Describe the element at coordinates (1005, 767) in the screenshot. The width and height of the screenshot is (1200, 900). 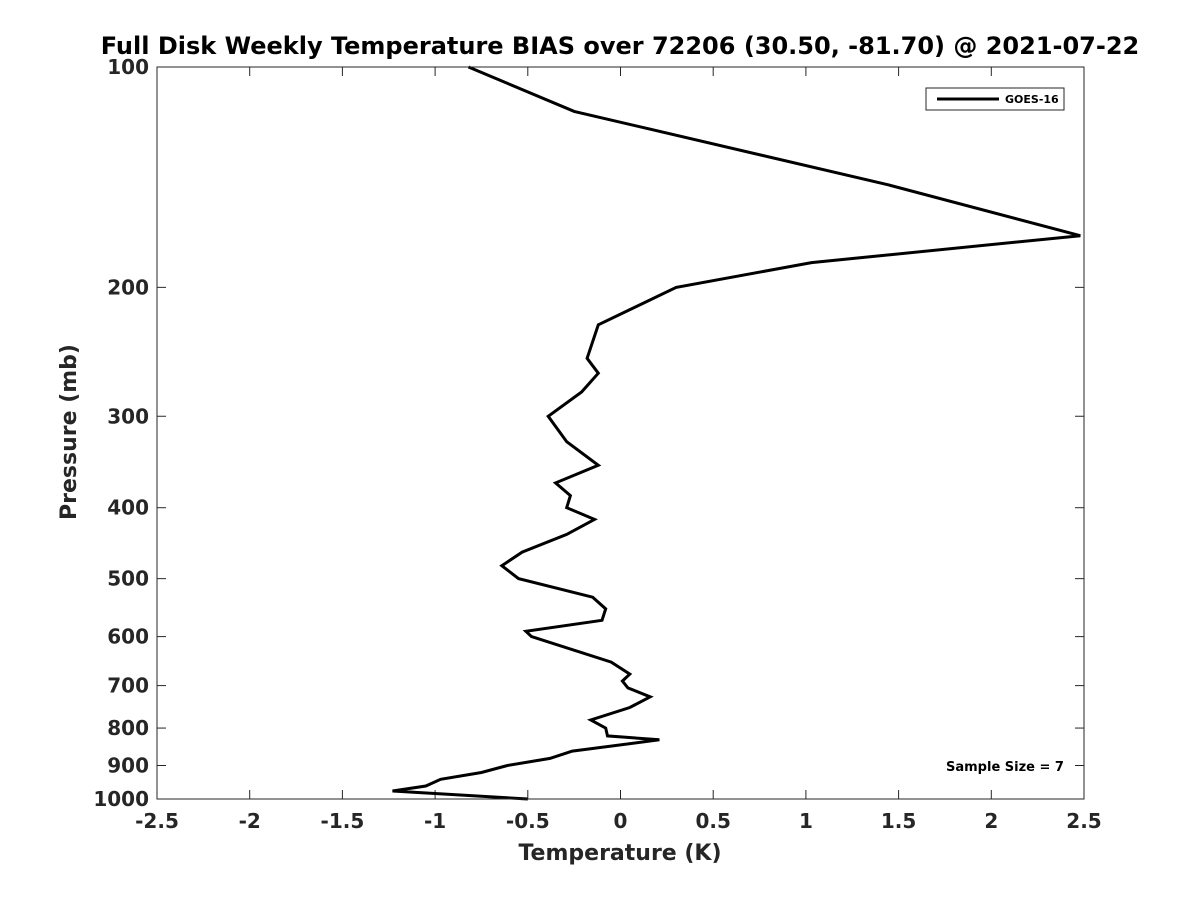
I see `sample-size-annotation: Sample Size = 7` at that location.